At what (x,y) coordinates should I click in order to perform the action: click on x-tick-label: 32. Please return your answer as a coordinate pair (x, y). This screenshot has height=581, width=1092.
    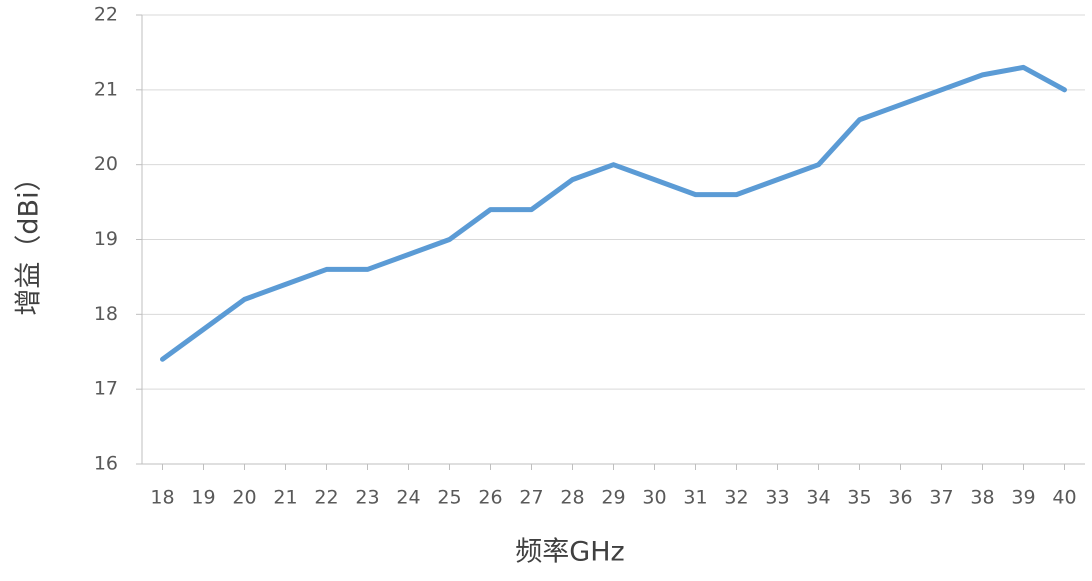
    Looking at the image, I should click on (736, 498).